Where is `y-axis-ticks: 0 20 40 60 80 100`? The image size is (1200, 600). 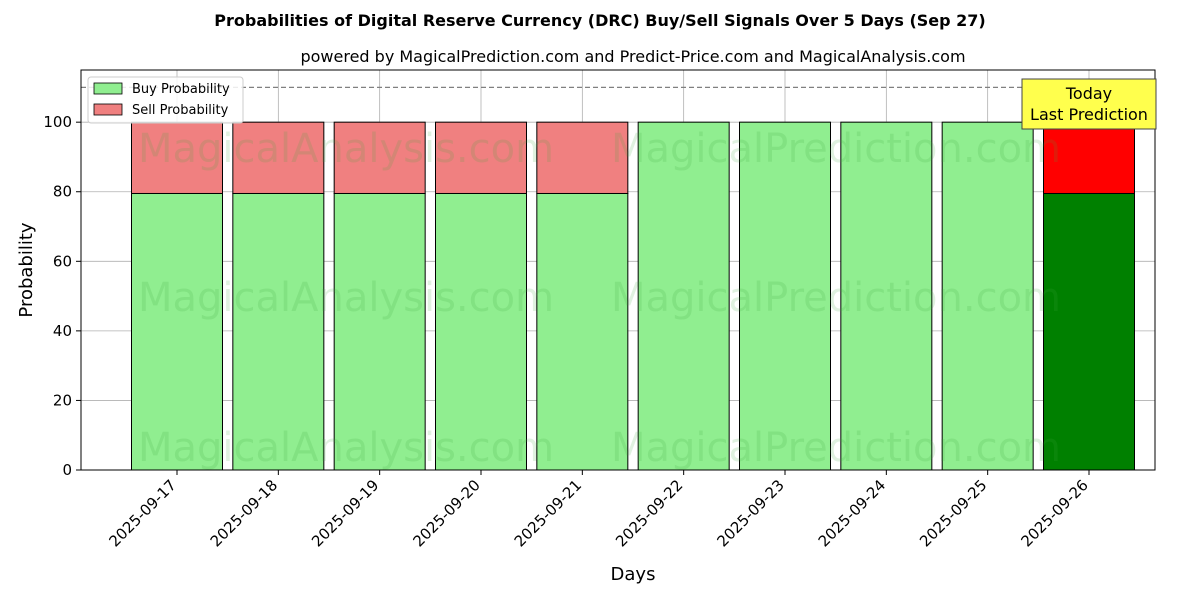 y-axis-ticks: 0 20 40 60 80 100 is located at coordinates (62, 296).